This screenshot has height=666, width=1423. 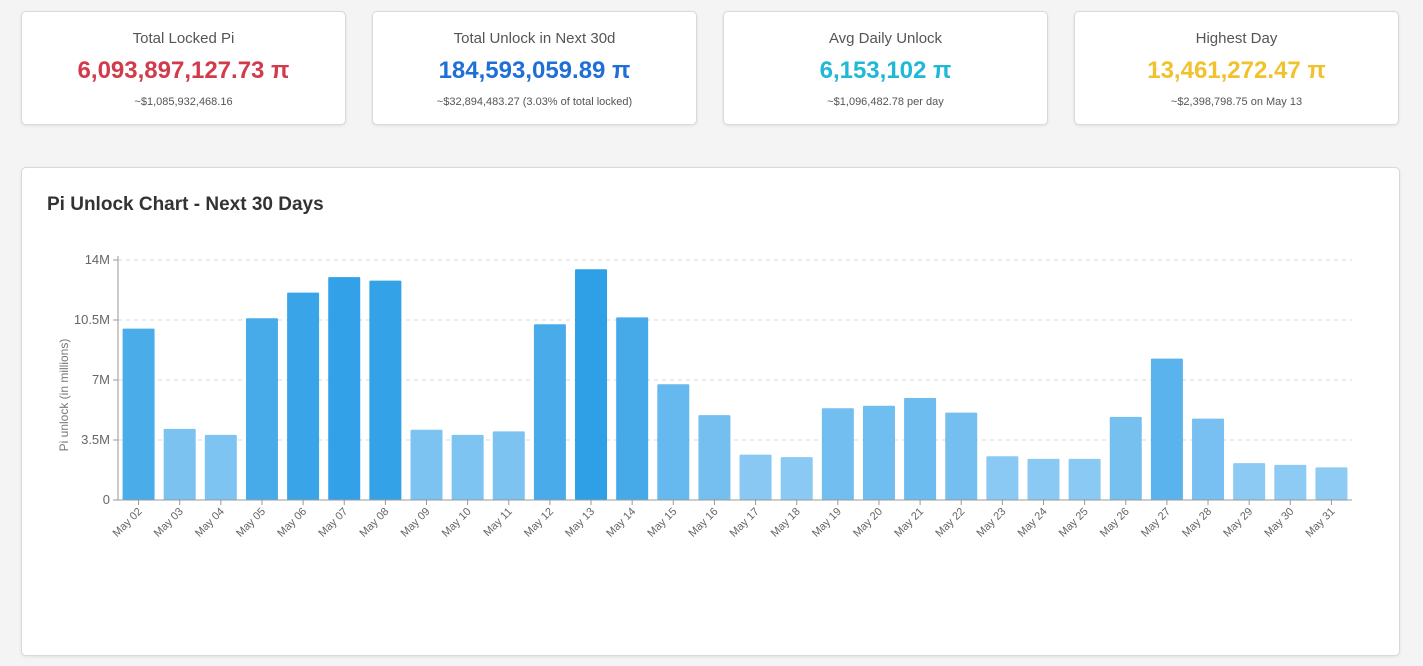 I want to click on card-title: Avg Daily Unlock, so click(x=885, y=38).